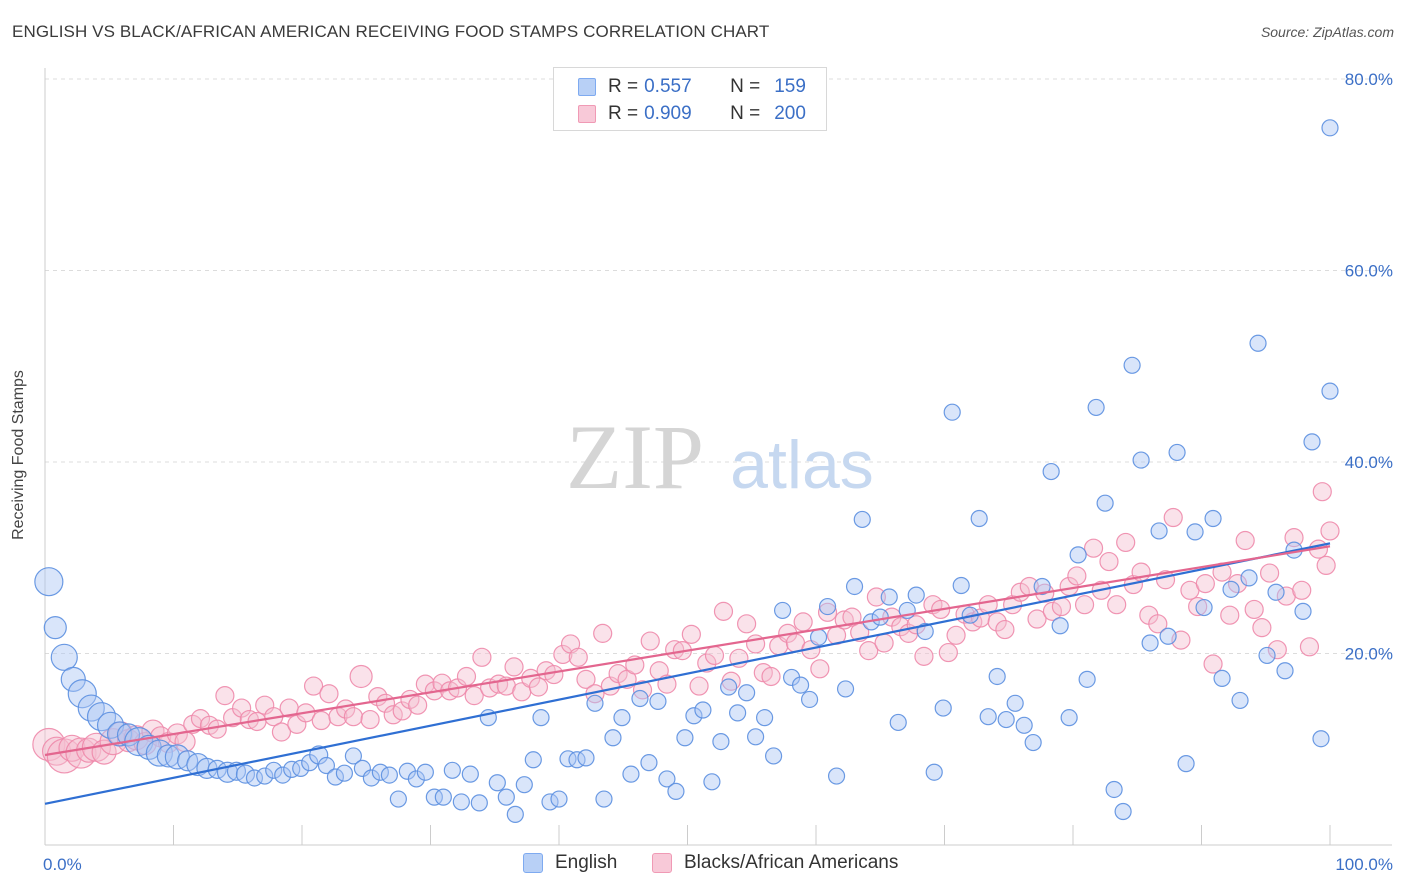 Image resolution: width=1406 pixels, height=892 pixels. Describe the element at coordinates (18, 455) in the screenshot. I see `y-axis-label: Receiving Food Stamps` at that location.